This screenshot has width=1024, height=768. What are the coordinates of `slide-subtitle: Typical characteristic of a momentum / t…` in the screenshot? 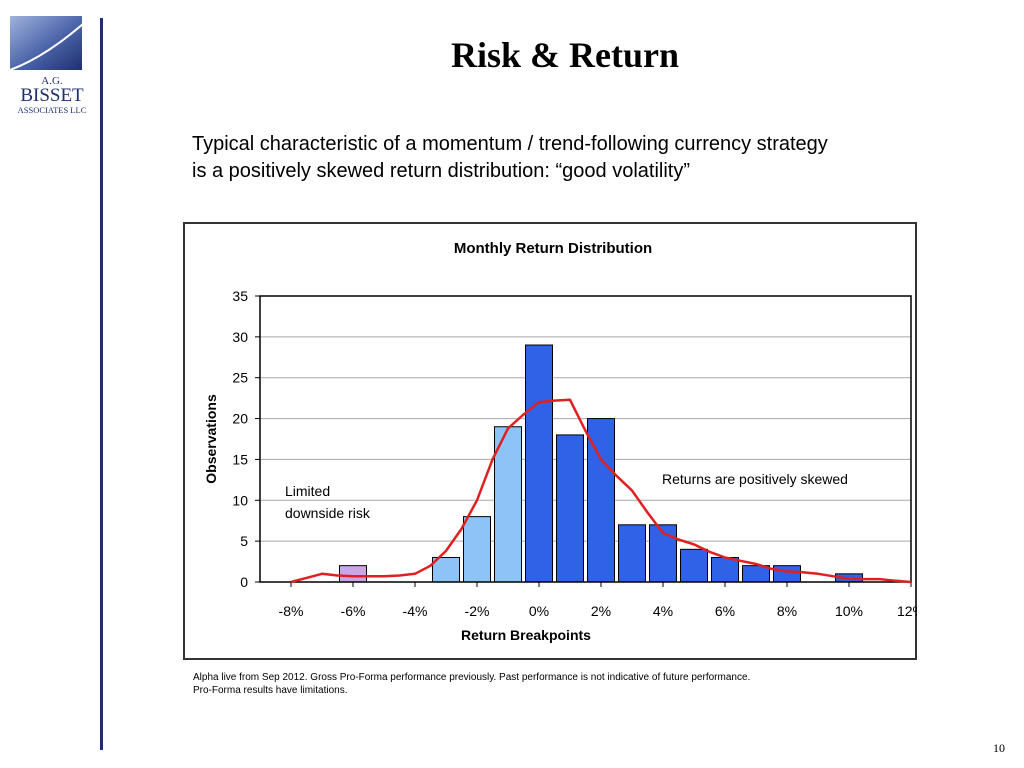 It's located at (562, 158).